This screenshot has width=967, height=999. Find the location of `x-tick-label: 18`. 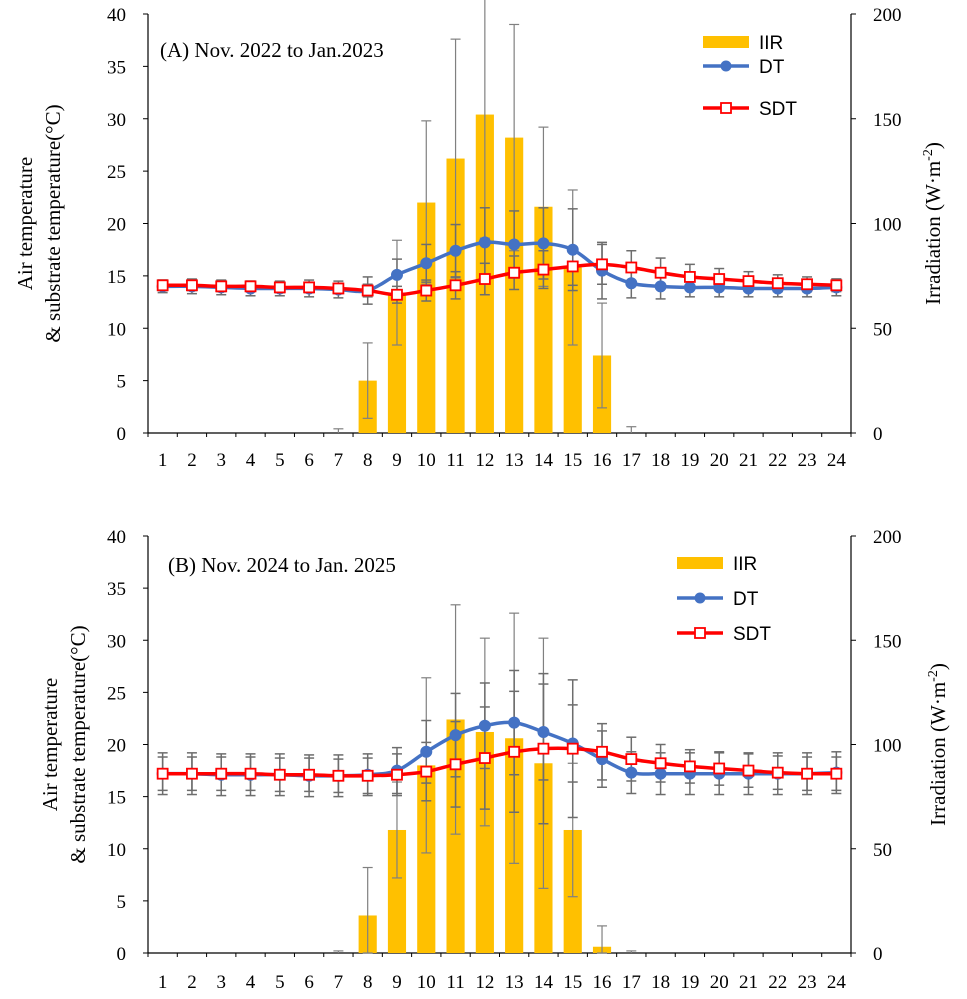

x-tick-label: 18 is located at coordinates (660, 460).